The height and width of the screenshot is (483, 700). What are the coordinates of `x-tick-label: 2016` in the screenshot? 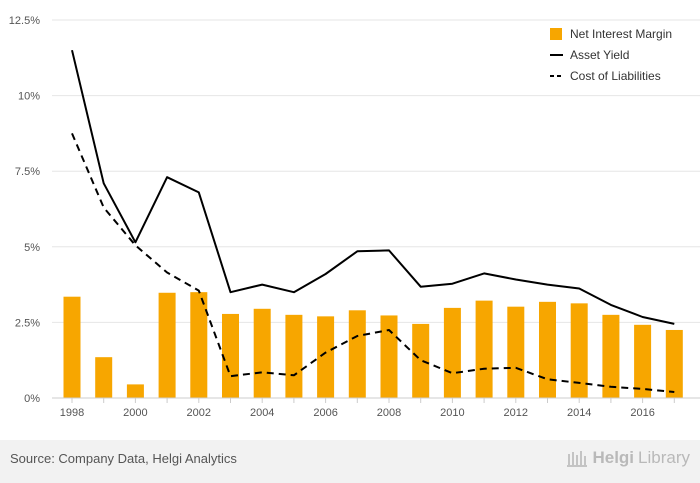 It's located at (642, 413).